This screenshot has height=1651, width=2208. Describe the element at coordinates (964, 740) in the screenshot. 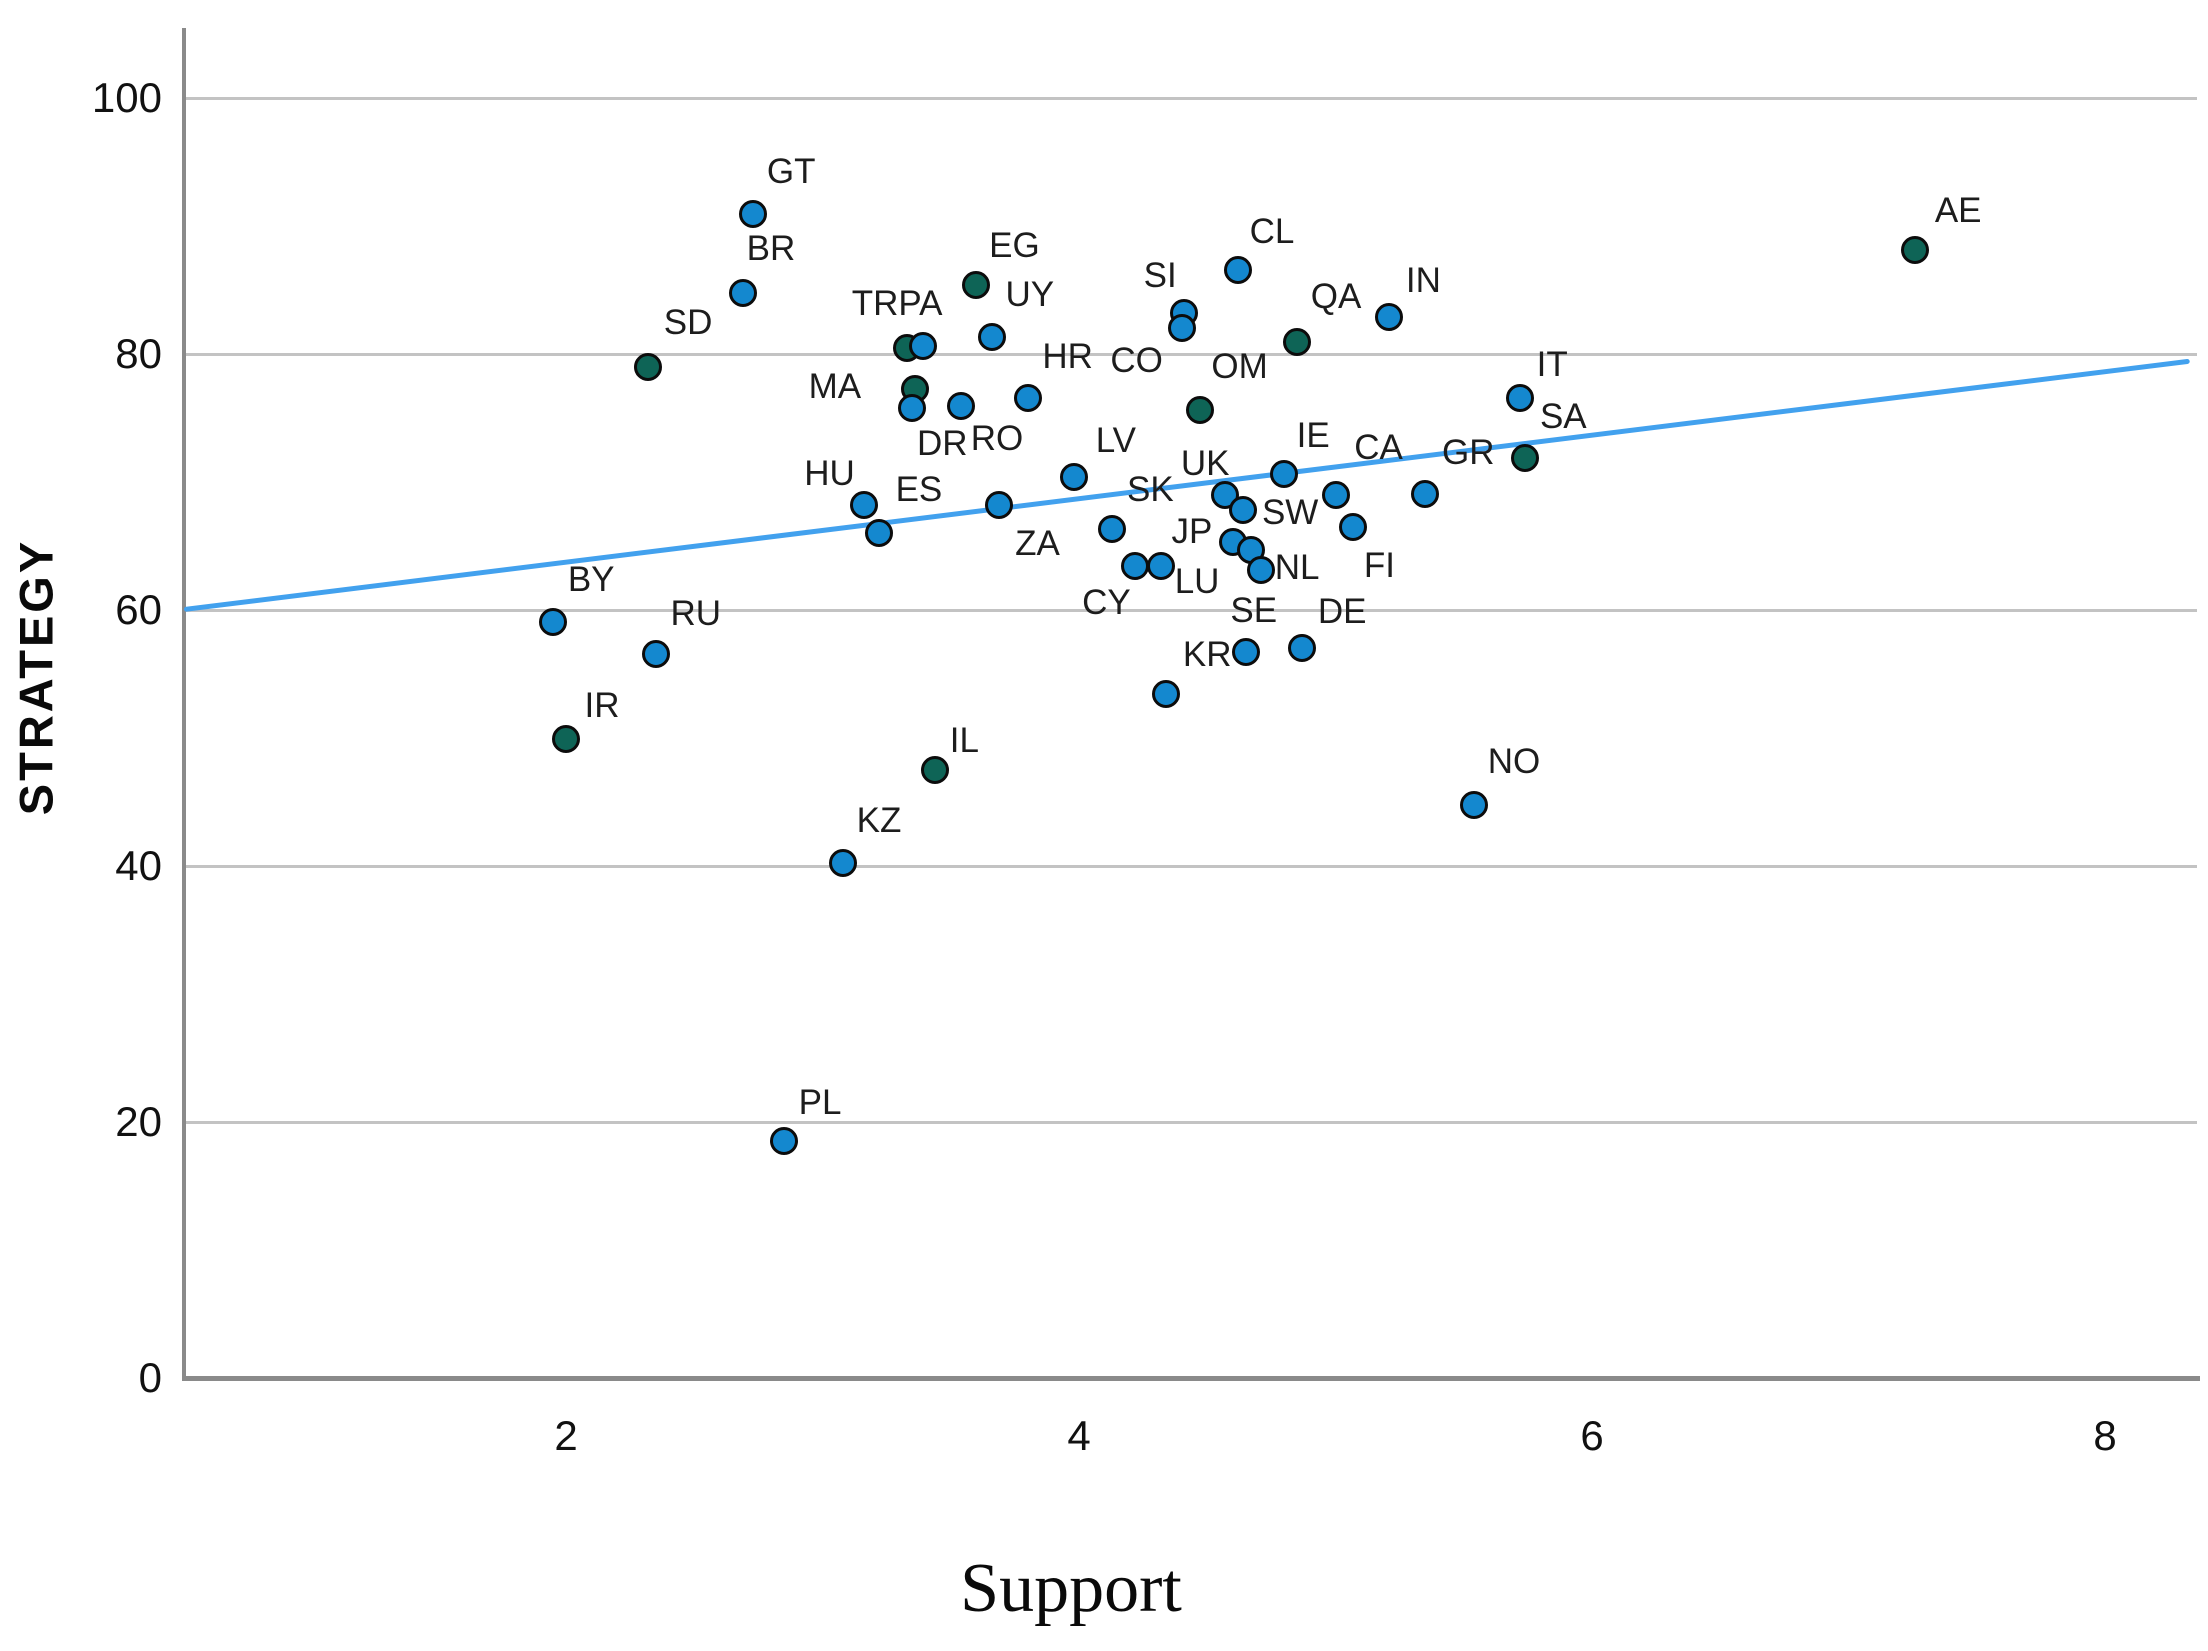

I see `point-label-IL: IL` at that location.